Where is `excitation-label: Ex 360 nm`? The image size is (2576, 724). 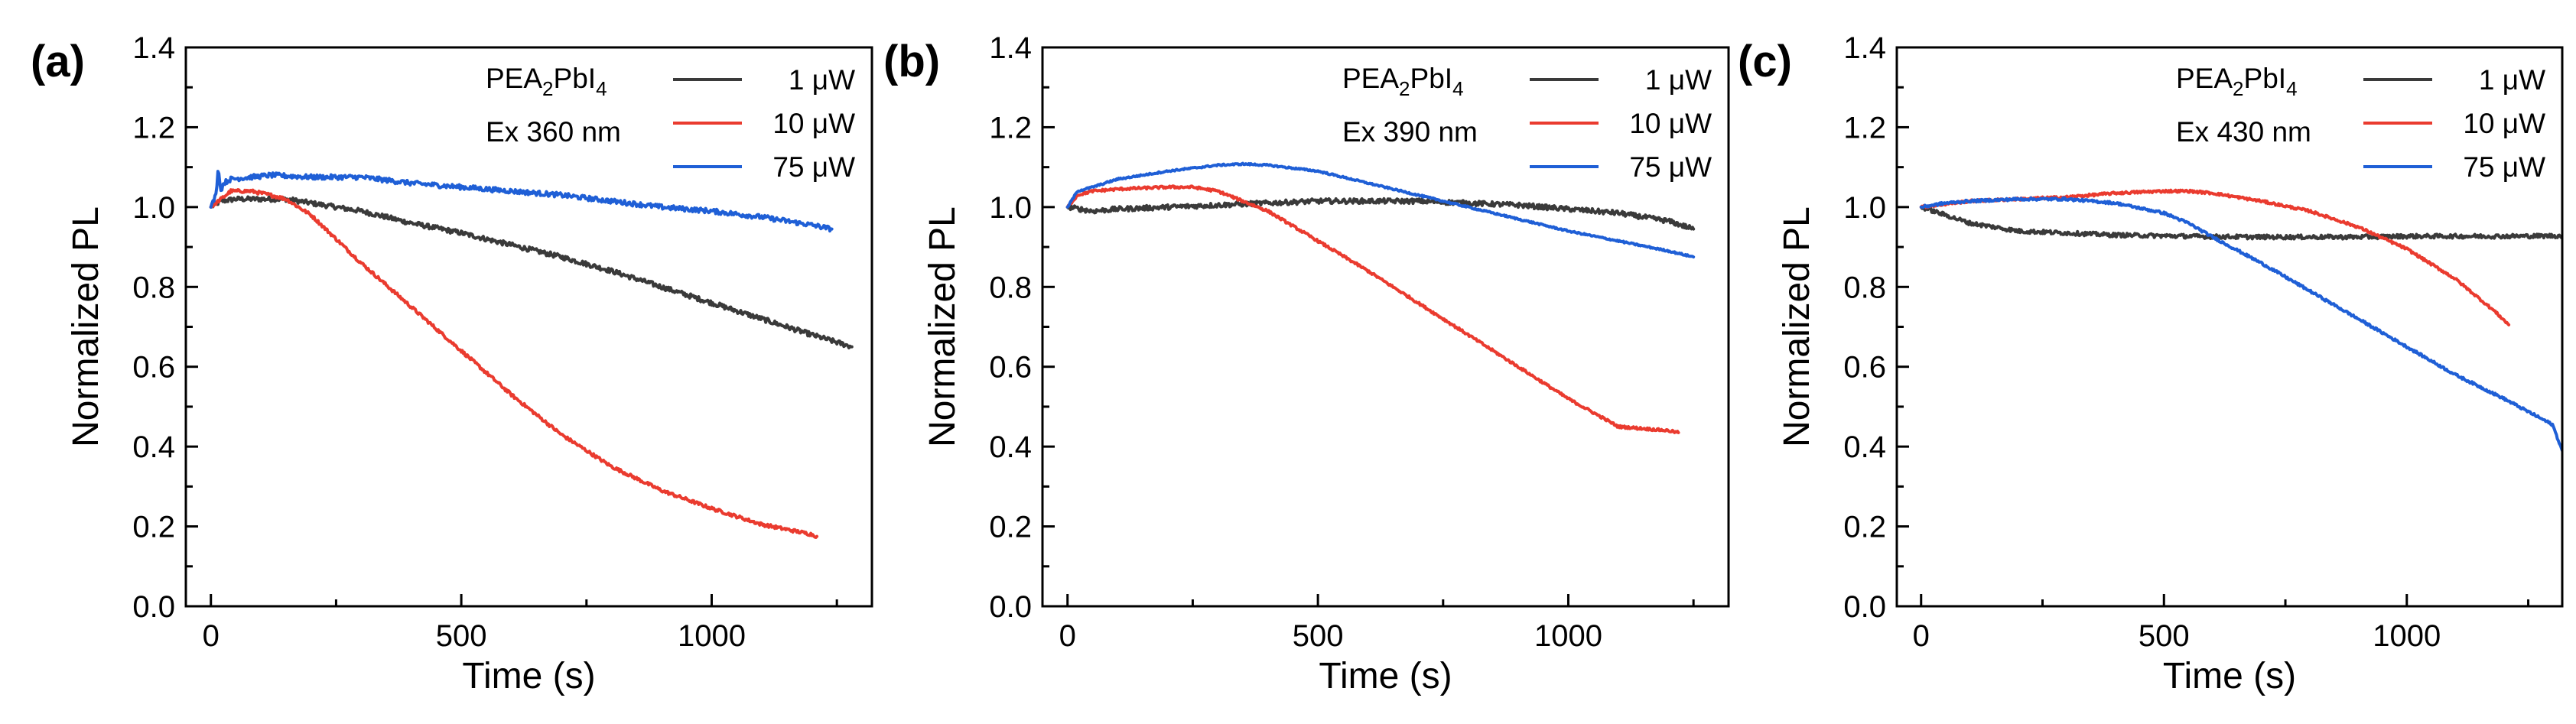
excitation-label: Ex 360 nm is located at coordinates (553, 132).